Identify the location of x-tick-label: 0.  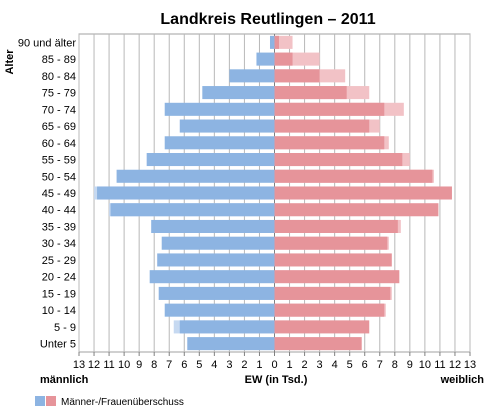
(274, 365).